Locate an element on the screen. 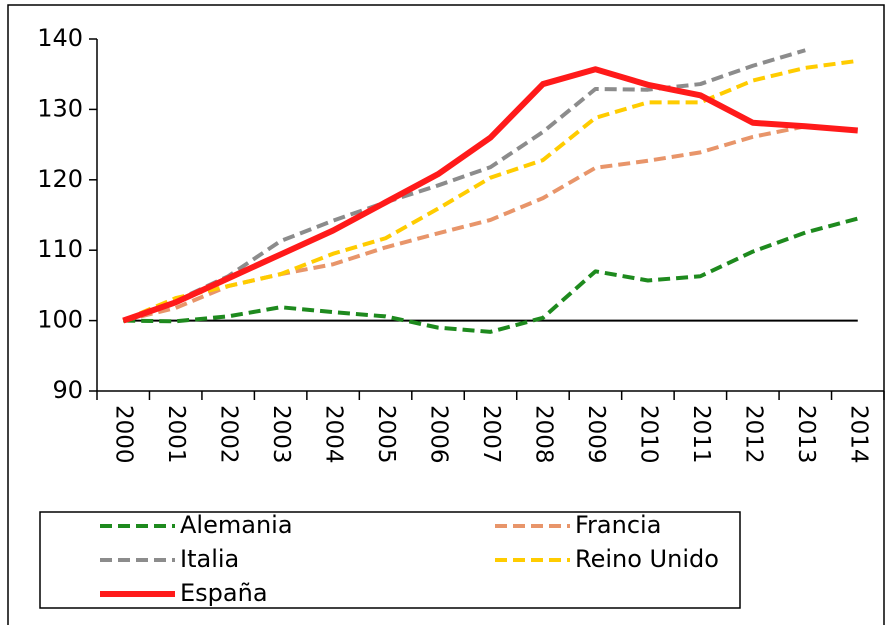  x-tick-label: 2014 is located at coordinates (858, 434).